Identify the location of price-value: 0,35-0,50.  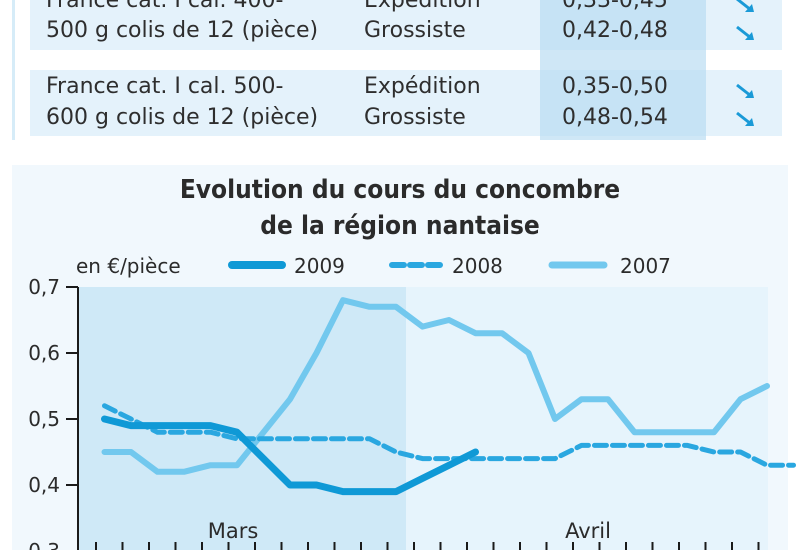
(615, 86).